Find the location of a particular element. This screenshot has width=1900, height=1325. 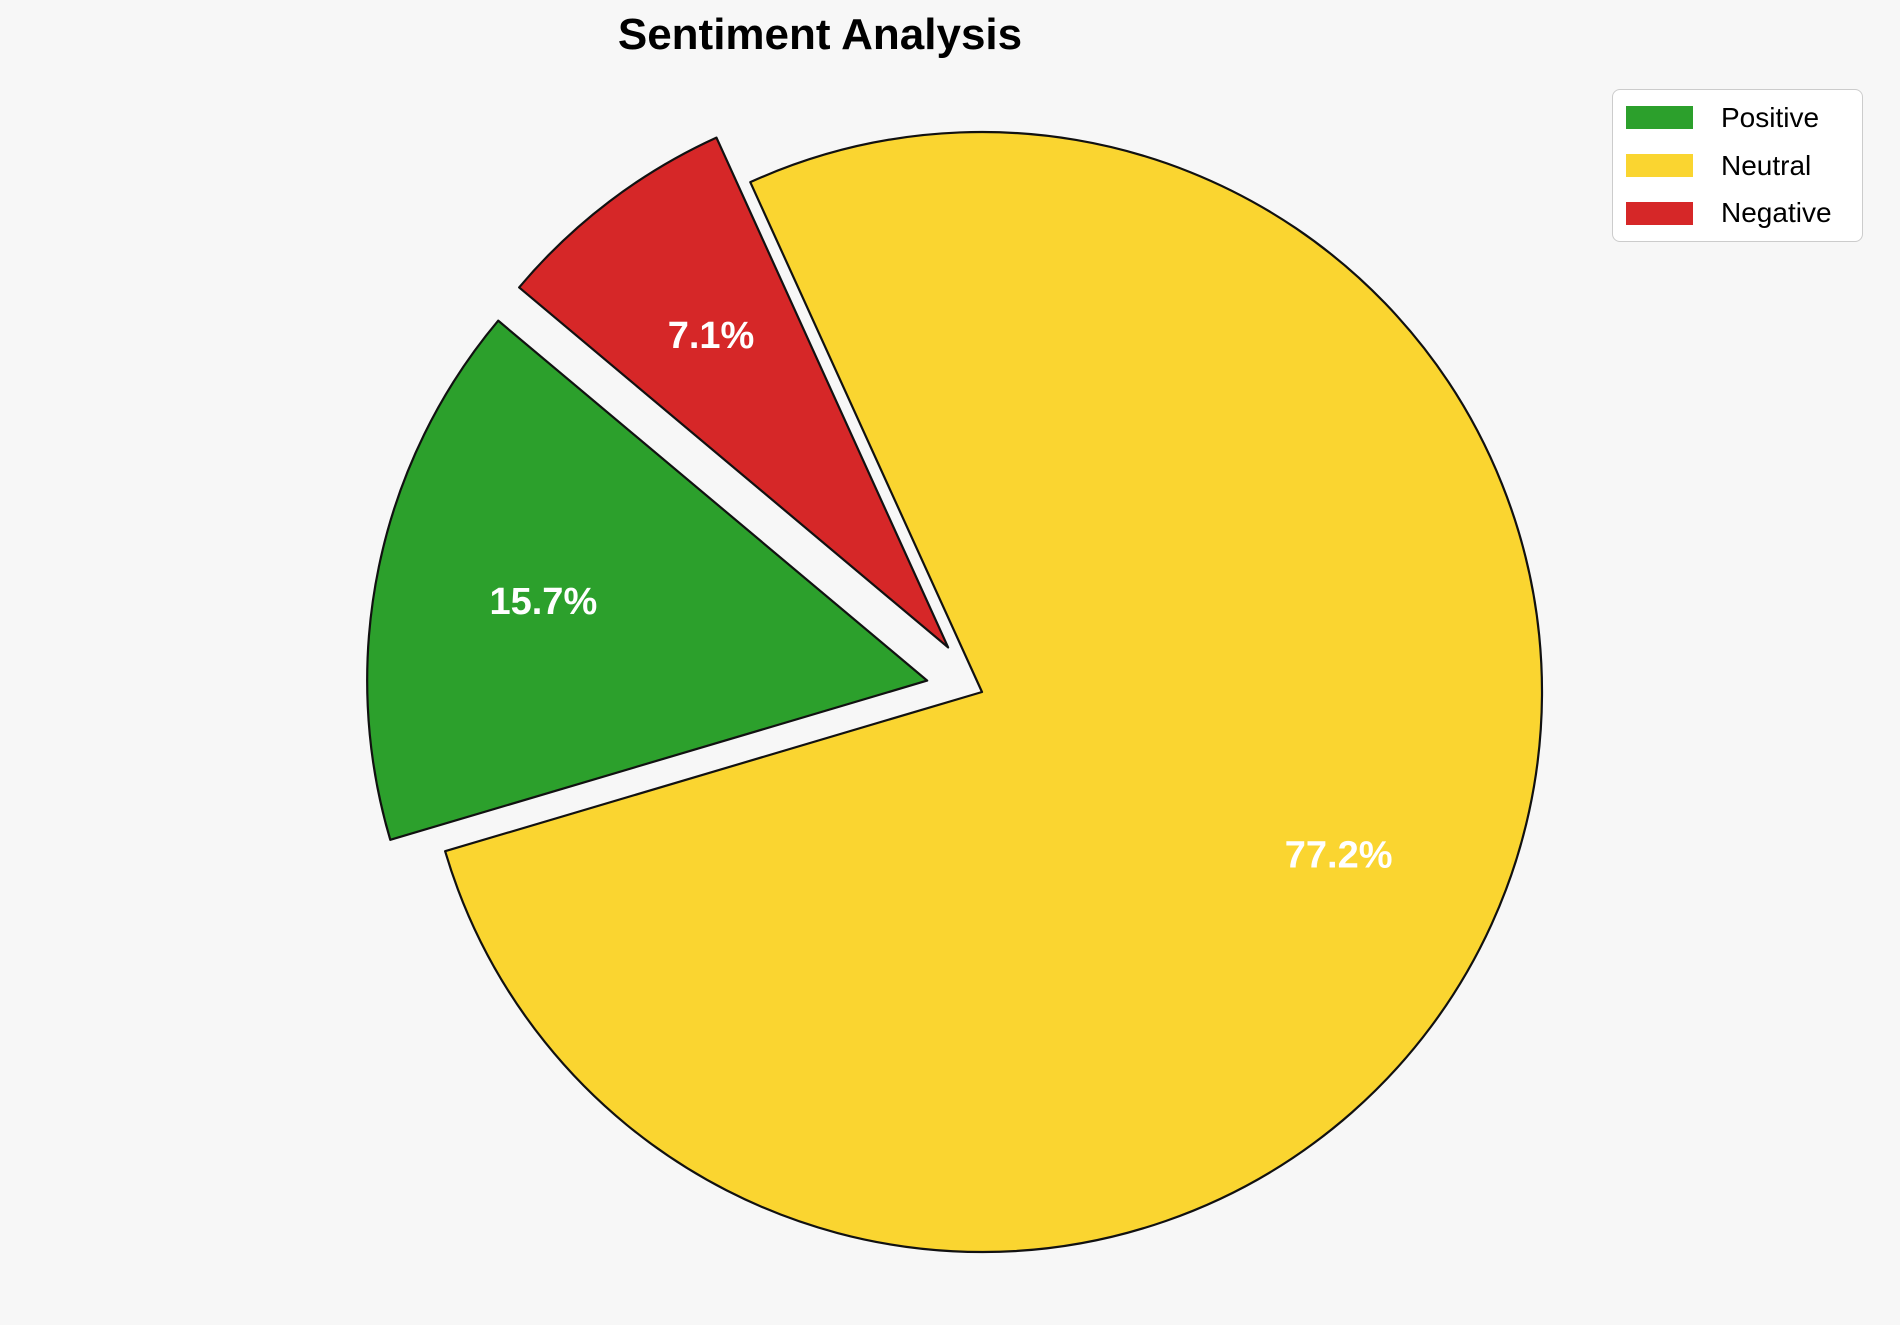

legend-item-positive: Positive is located at coordinates (1737, 118).